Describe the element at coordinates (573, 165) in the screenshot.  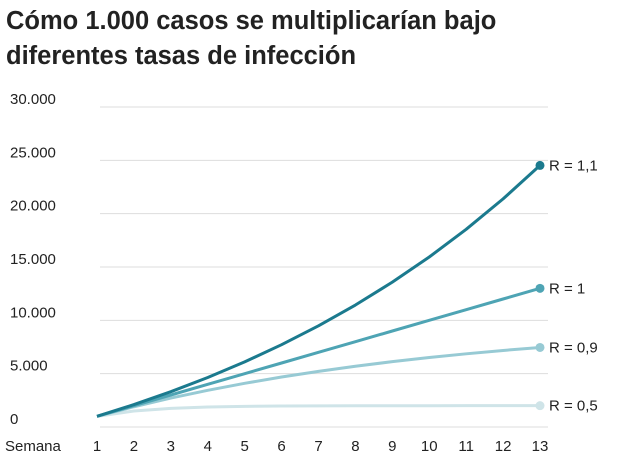
I see `series-label: R = 1,1` at that location.